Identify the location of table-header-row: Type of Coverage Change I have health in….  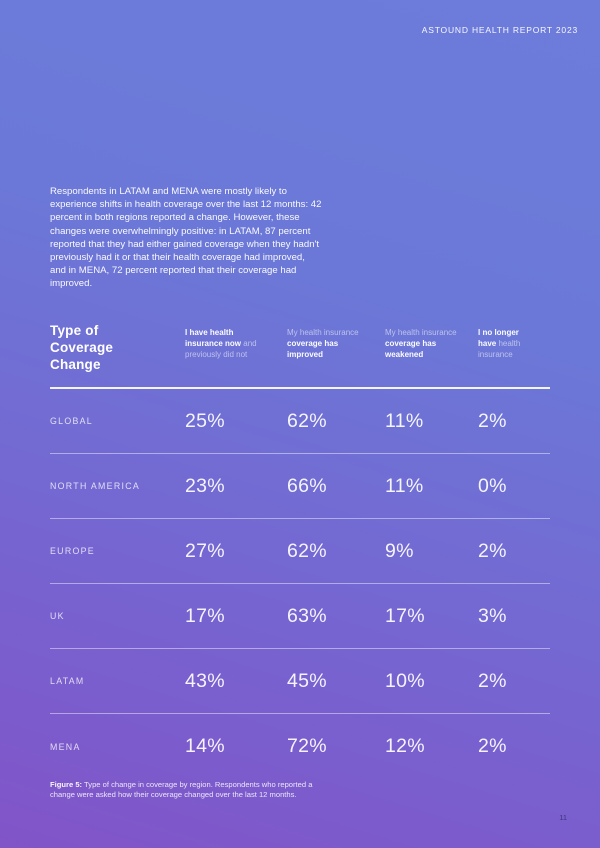
(300, 355).